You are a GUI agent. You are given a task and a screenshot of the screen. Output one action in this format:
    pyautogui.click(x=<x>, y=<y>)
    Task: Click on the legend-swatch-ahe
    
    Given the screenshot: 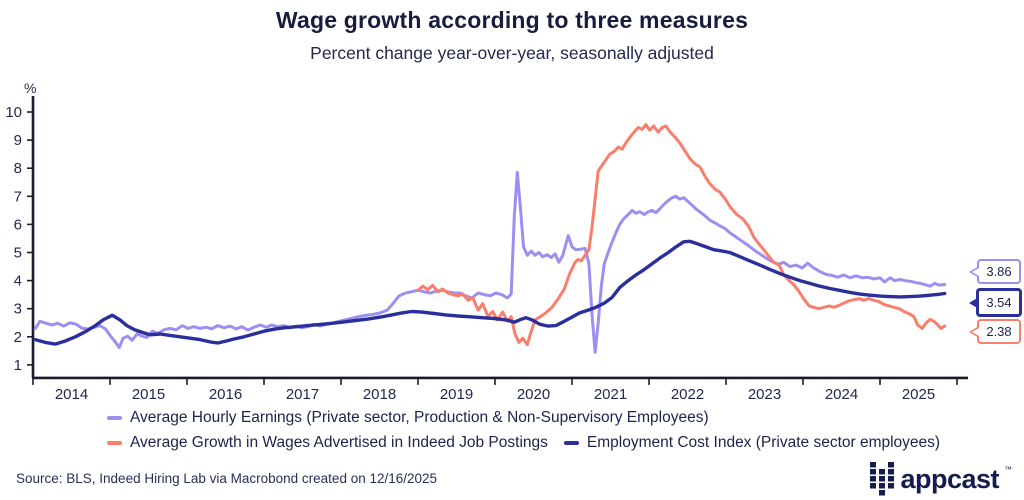 What is the action you would take?
    pyautogui.click(x=114, y=418)
    